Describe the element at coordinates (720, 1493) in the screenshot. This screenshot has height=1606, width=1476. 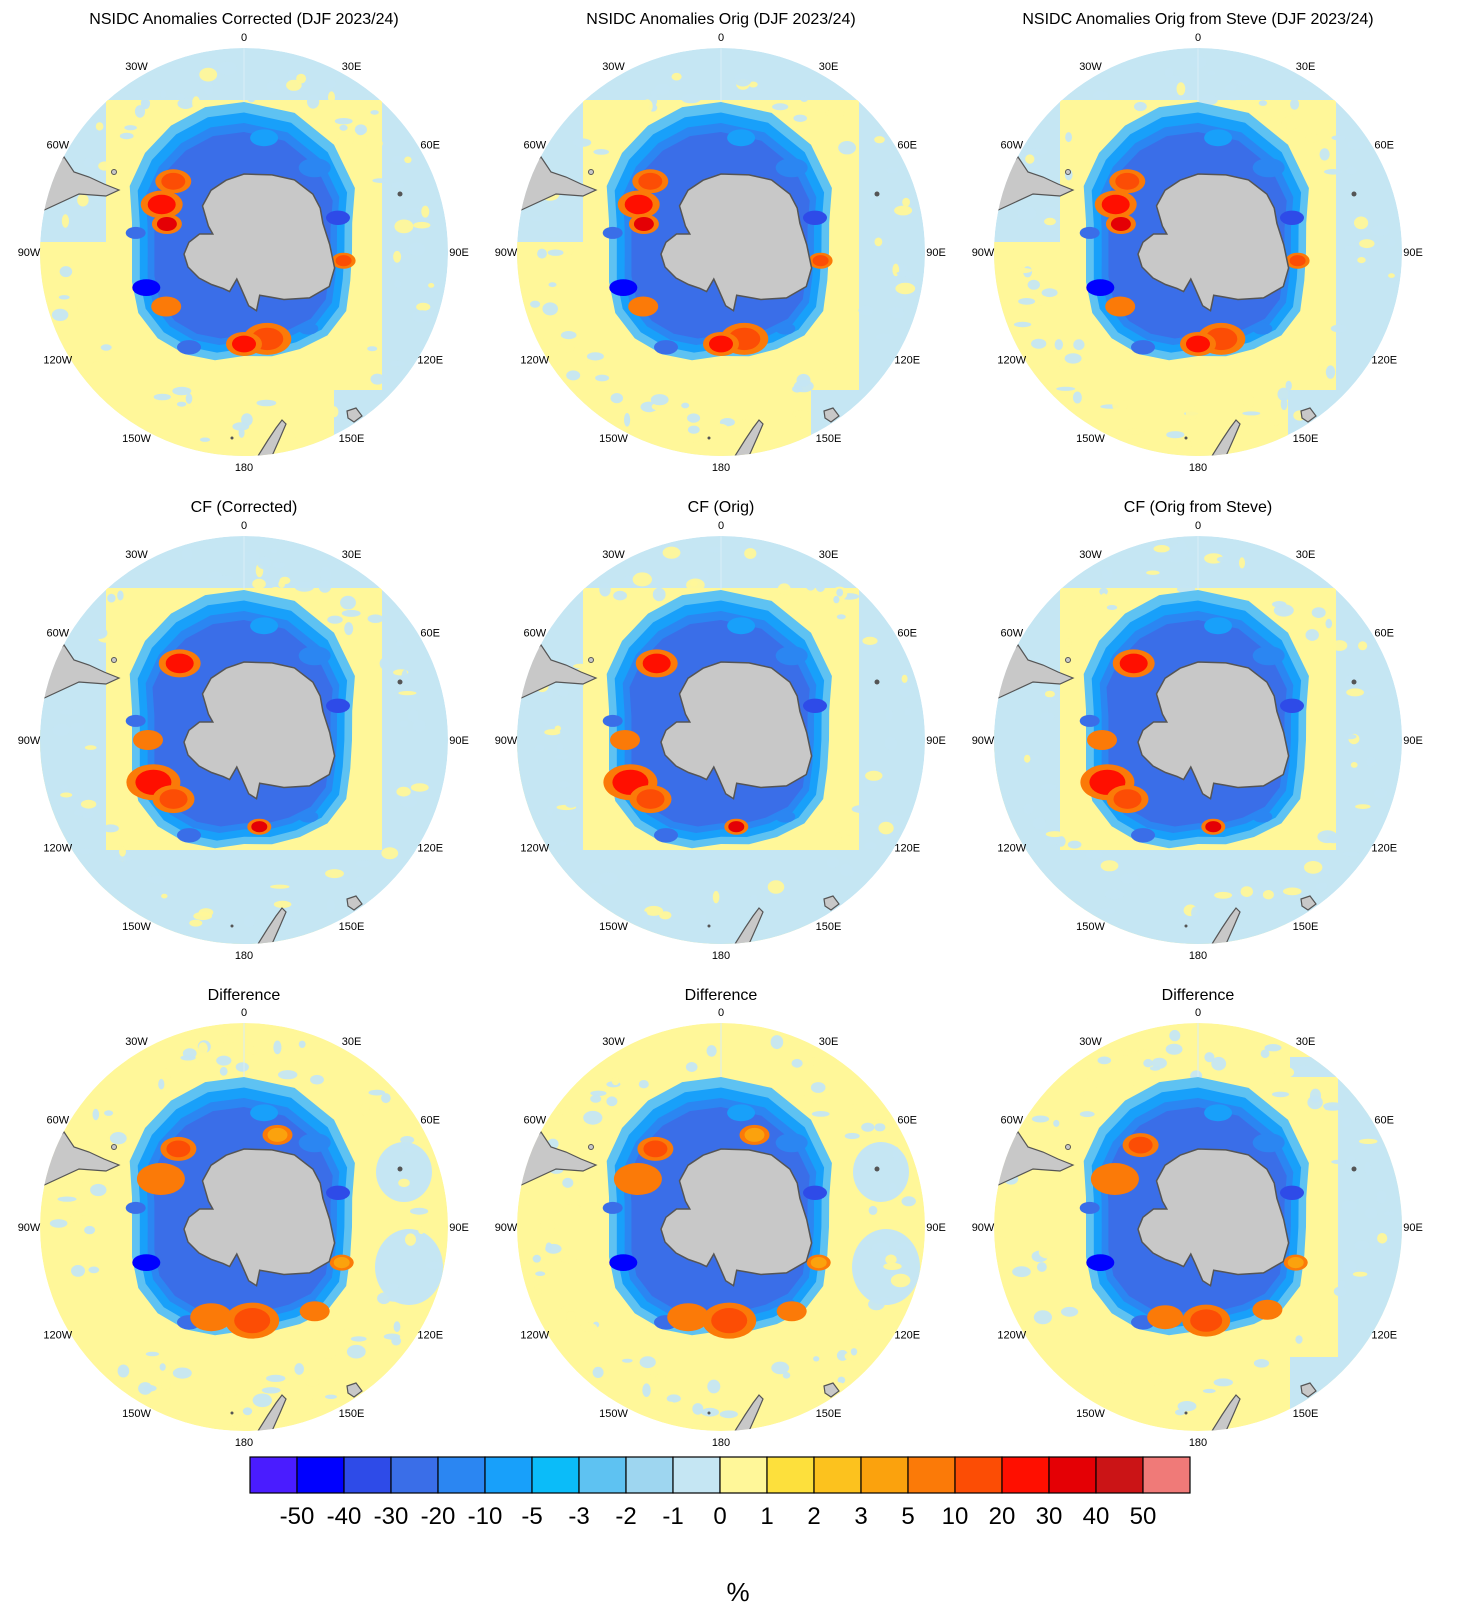
I see `colorbar: -50 -40 -30 -20 -10 -5 -3 -2 -1 0 1 2 3 5 10 20 30 40 50` at that location.